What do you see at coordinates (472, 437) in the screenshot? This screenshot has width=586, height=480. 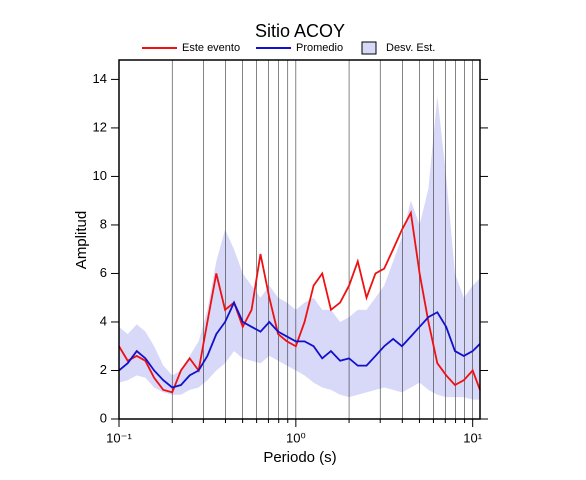 I see `x-tick-label: 10¹` at bounding box center [472, 437].